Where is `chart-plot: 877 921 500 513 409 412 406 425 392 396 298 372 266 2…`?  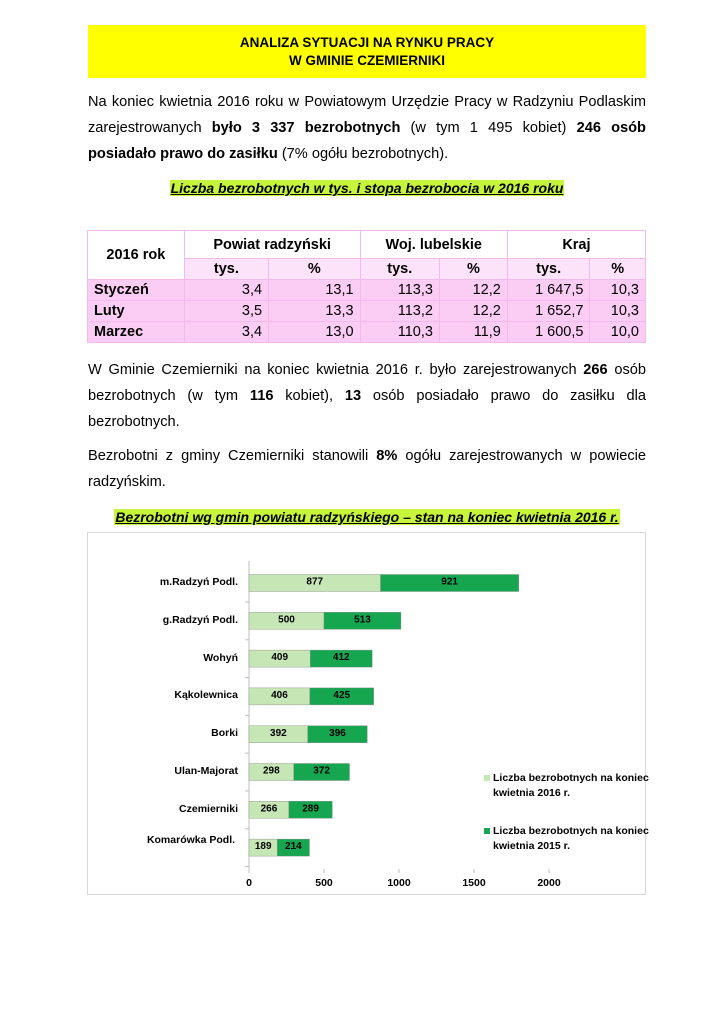
chart-plot: 877 921 500 513 409 412 406 425 392 396 298 372 266 2… is located at coordinates (397, 717).